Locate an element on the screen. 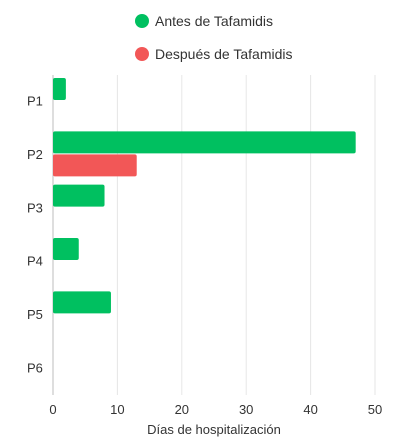 This screenshot has width=406, height=448. x-tick-50: 50 is located at coordinates (375, 409).